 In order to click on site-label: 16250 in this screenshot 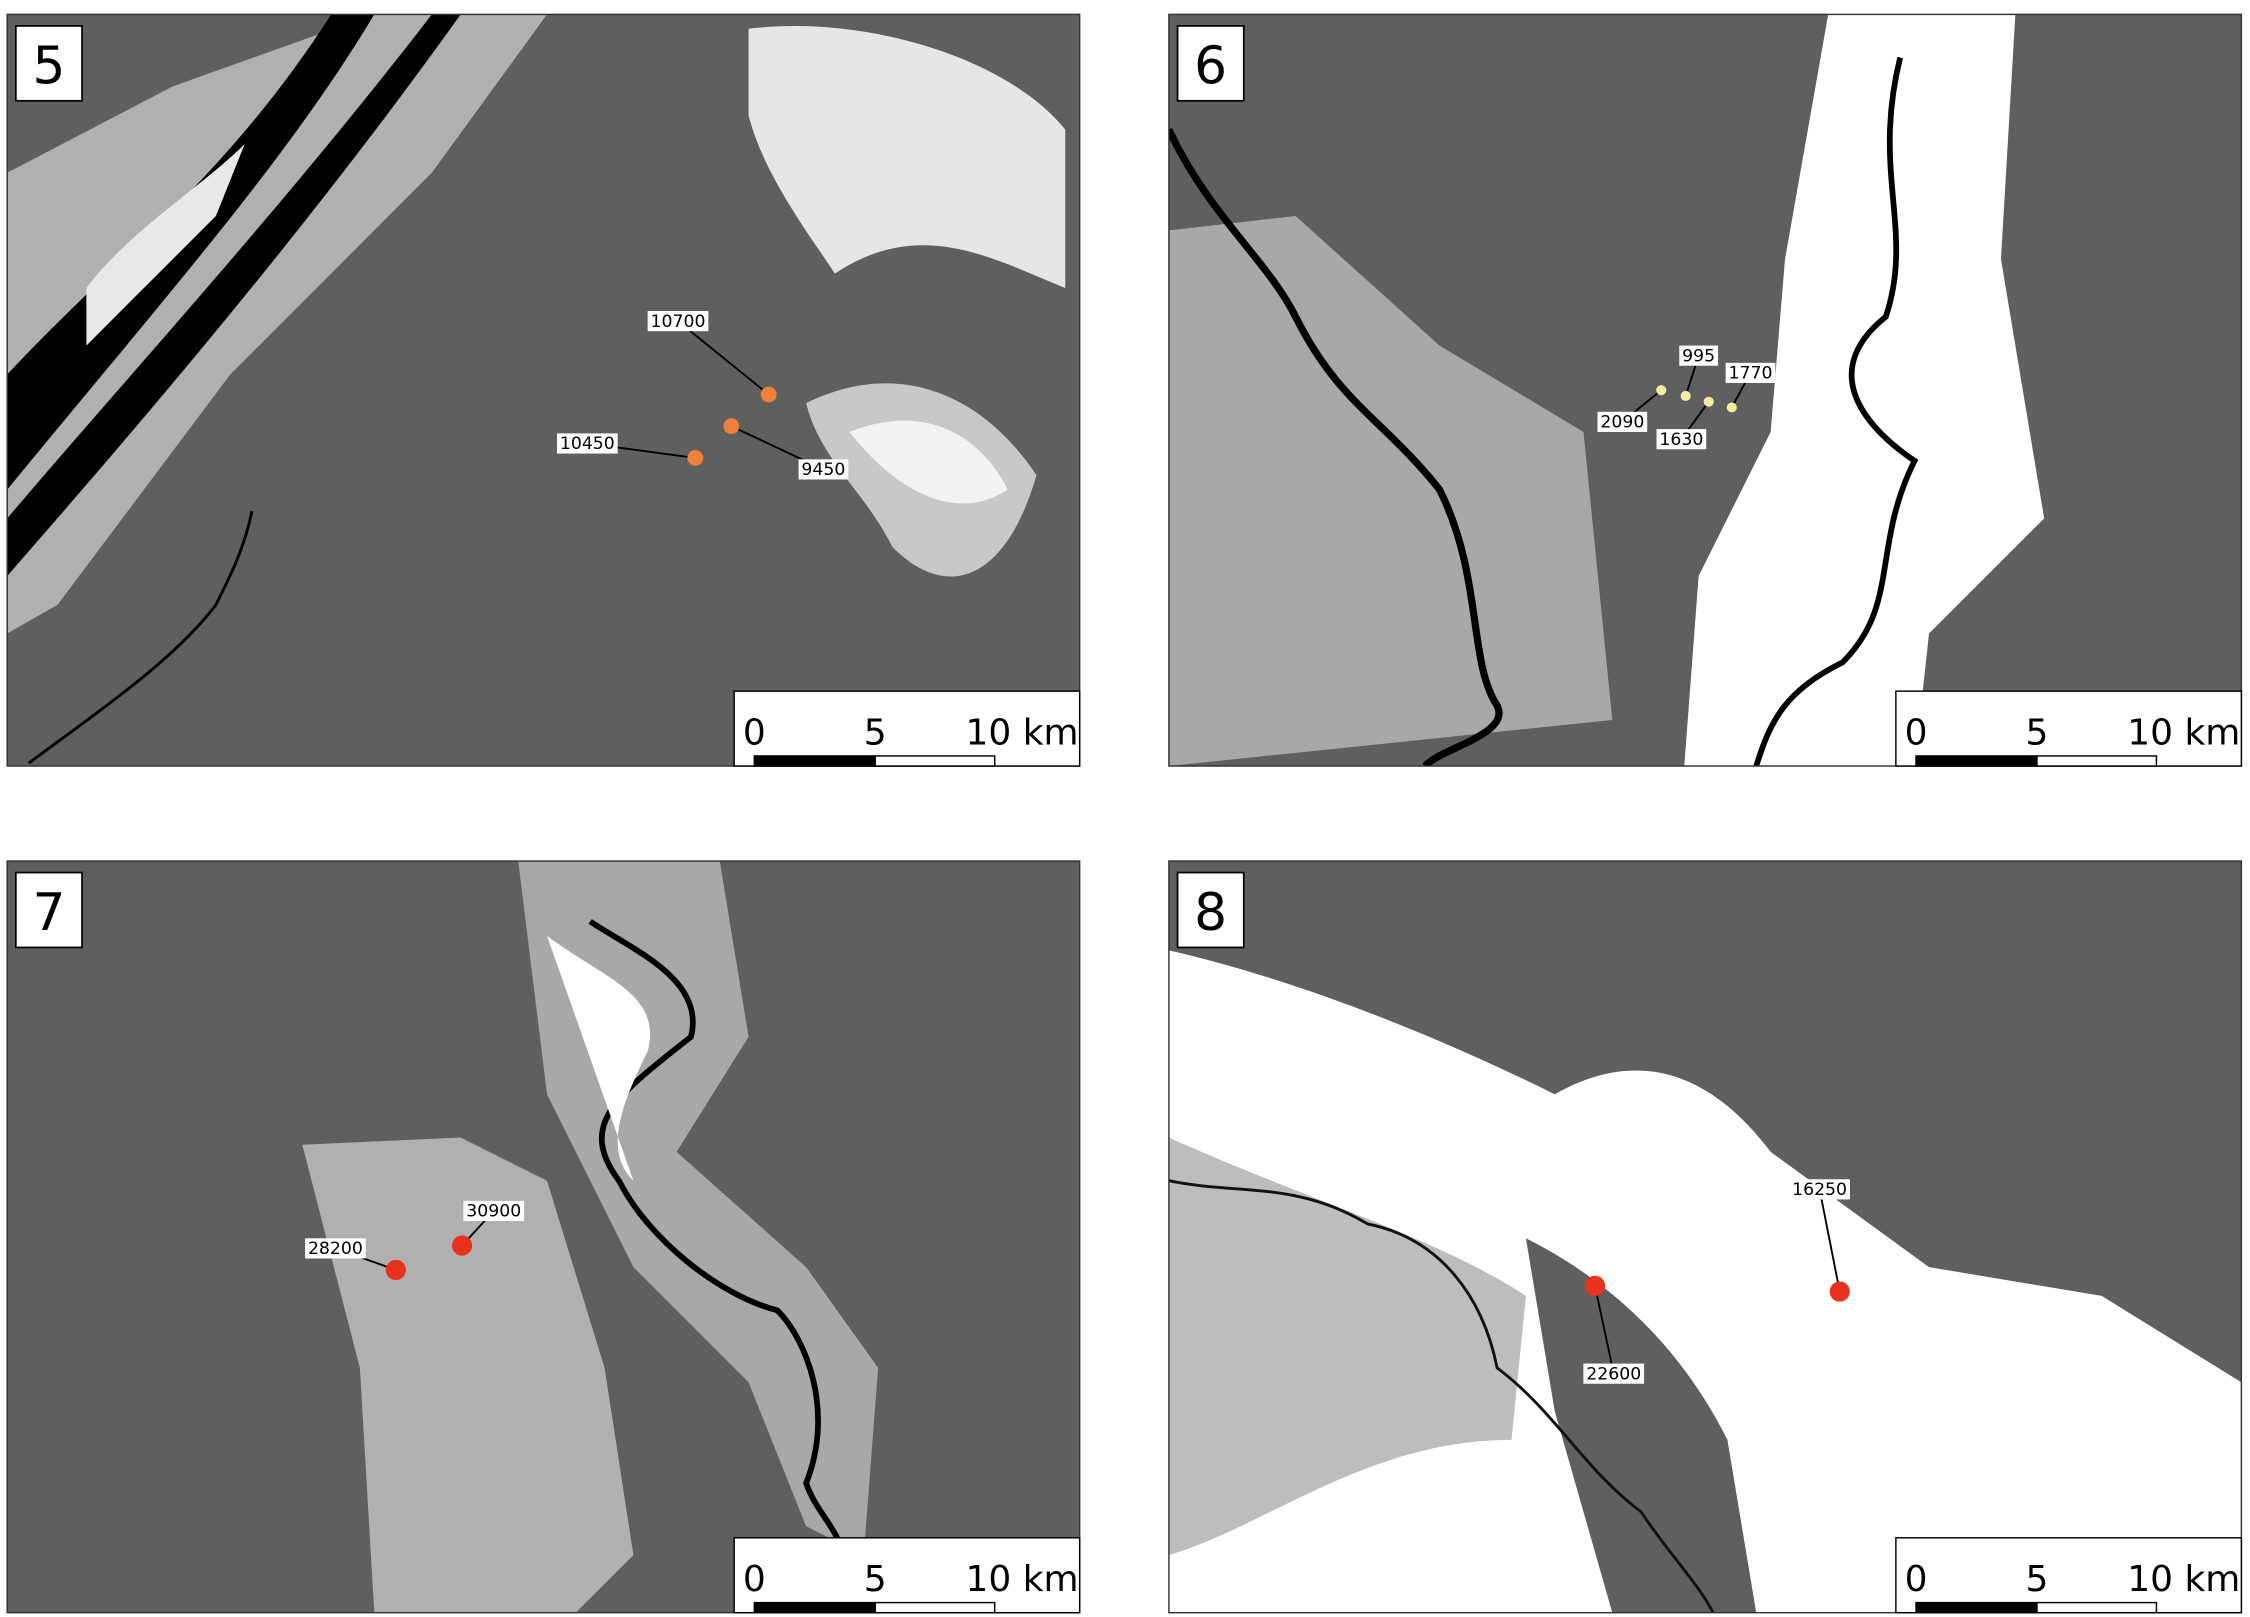, I will do `click(1819, 1190)`.